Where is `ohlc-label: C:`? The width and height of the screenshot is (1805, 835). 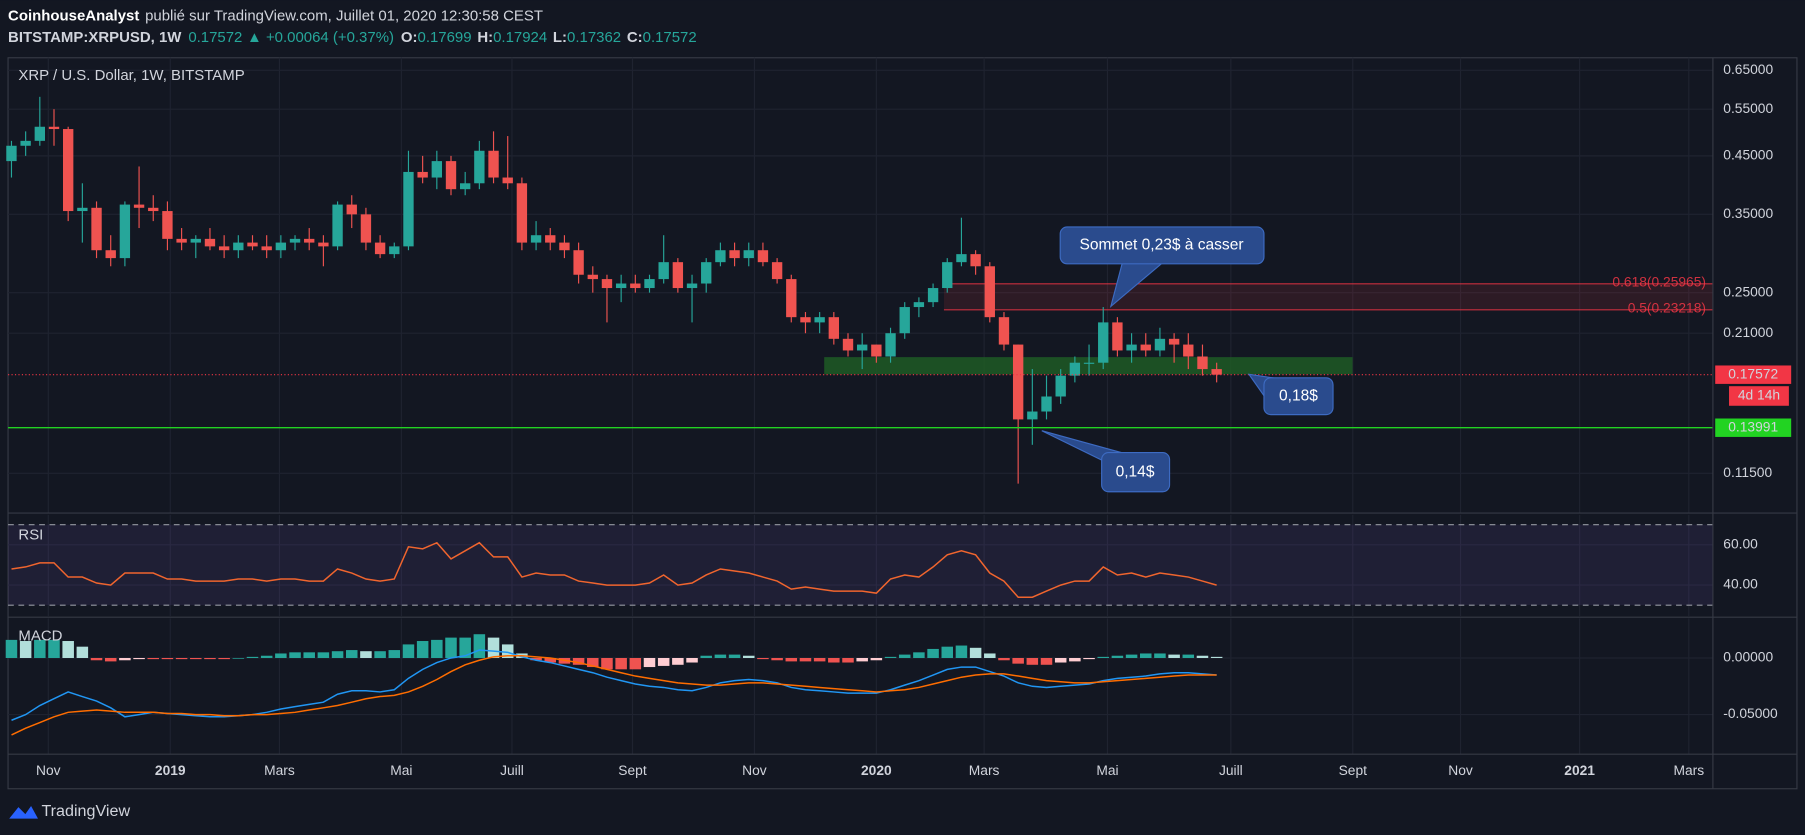
ohlc-label: C: is located at coordinates (635, 37).